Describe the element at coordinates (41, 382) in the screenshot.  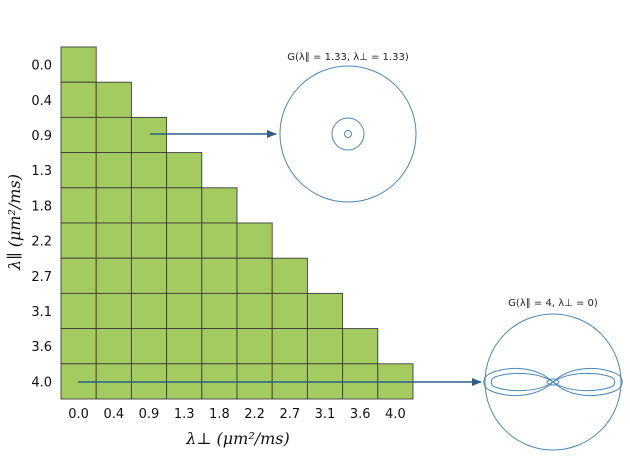
I see `y-tick-label: 4.0` at that location.